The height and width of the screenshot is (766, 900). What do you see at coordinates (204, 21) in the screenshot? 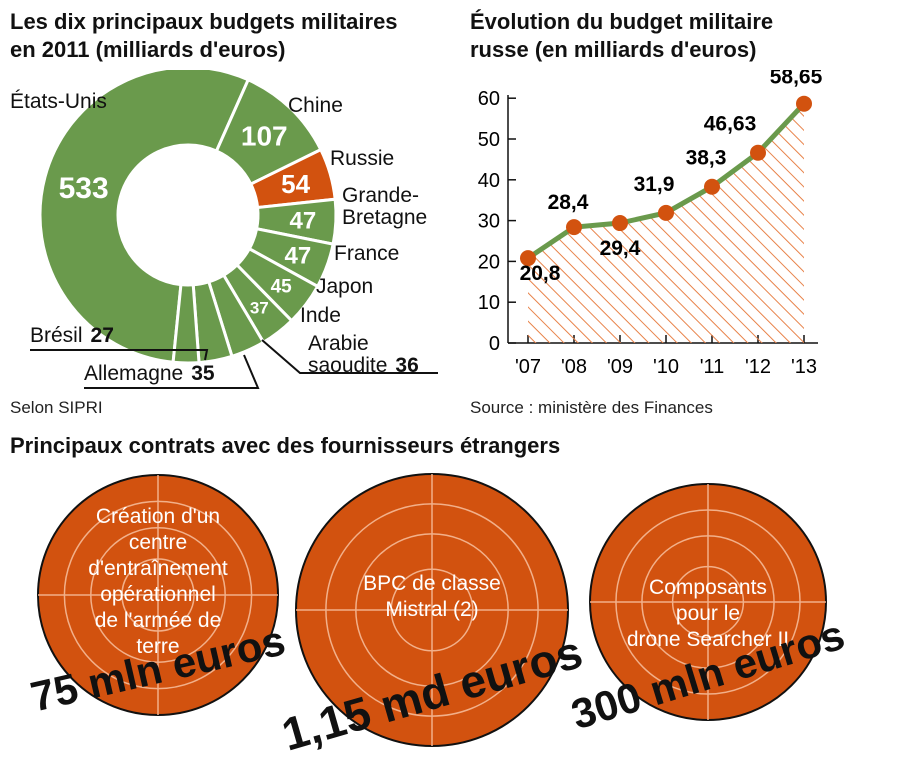
I see `pie-title-line-1: Les dix principaux budgets militaires` at bounding box center [204, 21].